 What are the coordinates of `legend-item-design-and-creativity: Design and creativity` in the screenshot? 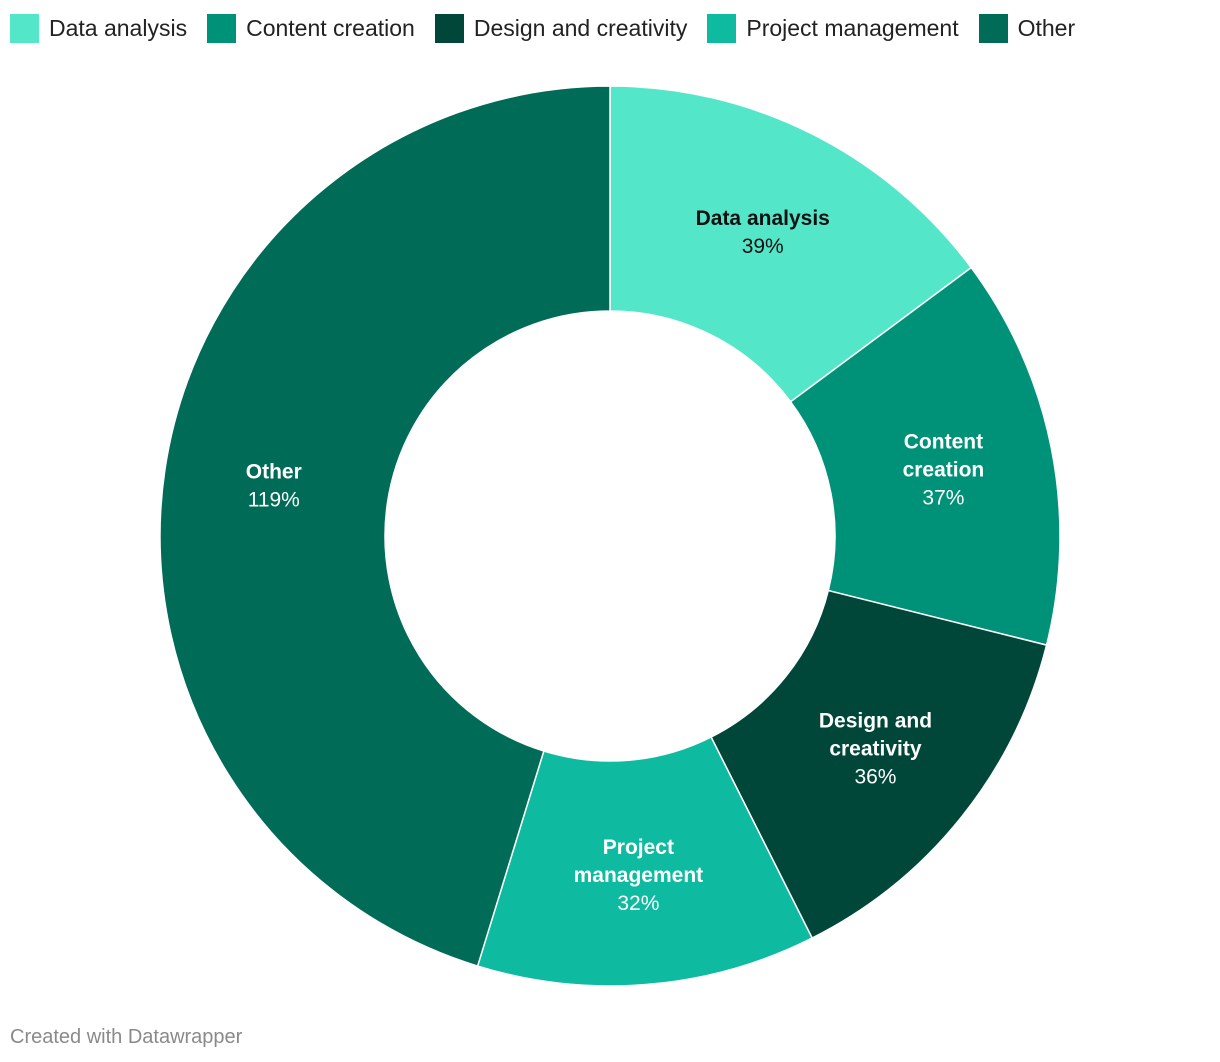 It's located at (561, 28).